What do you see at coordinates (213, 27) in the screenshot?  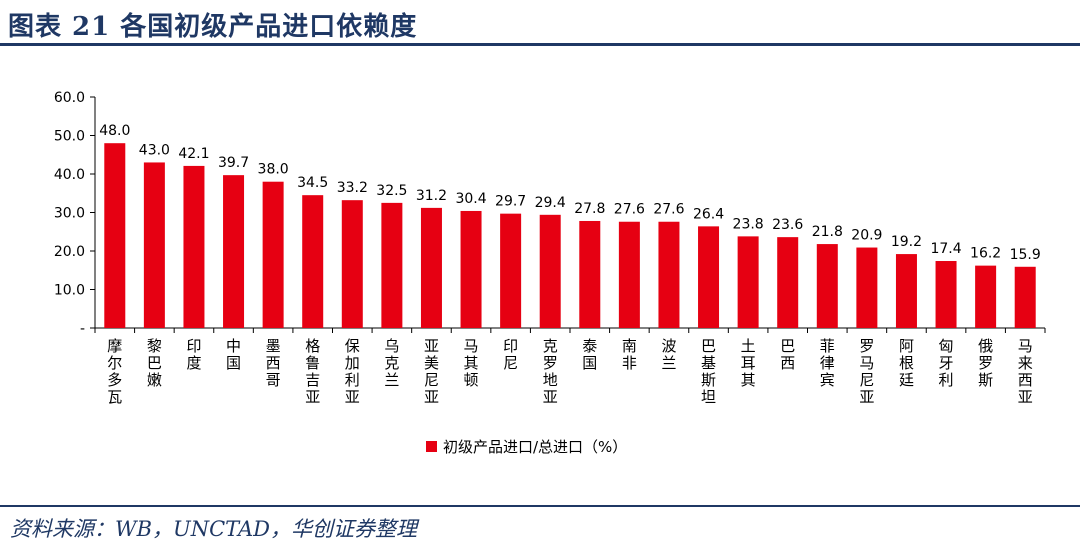 I see `chart-title: 图表 21 各国初级产品进口依赖度` at bounding box center [213, 27].